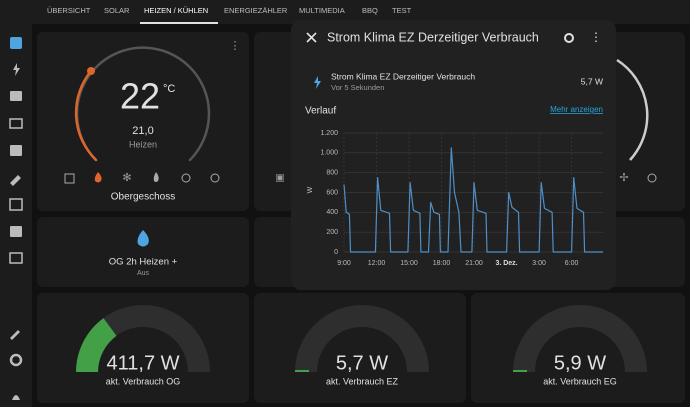 The width and height of the screenshot is (690, 407). What do you see at coordinates (15, 180) in the screenshot?
I see `nav-tools` at bounding box center [15, 180].